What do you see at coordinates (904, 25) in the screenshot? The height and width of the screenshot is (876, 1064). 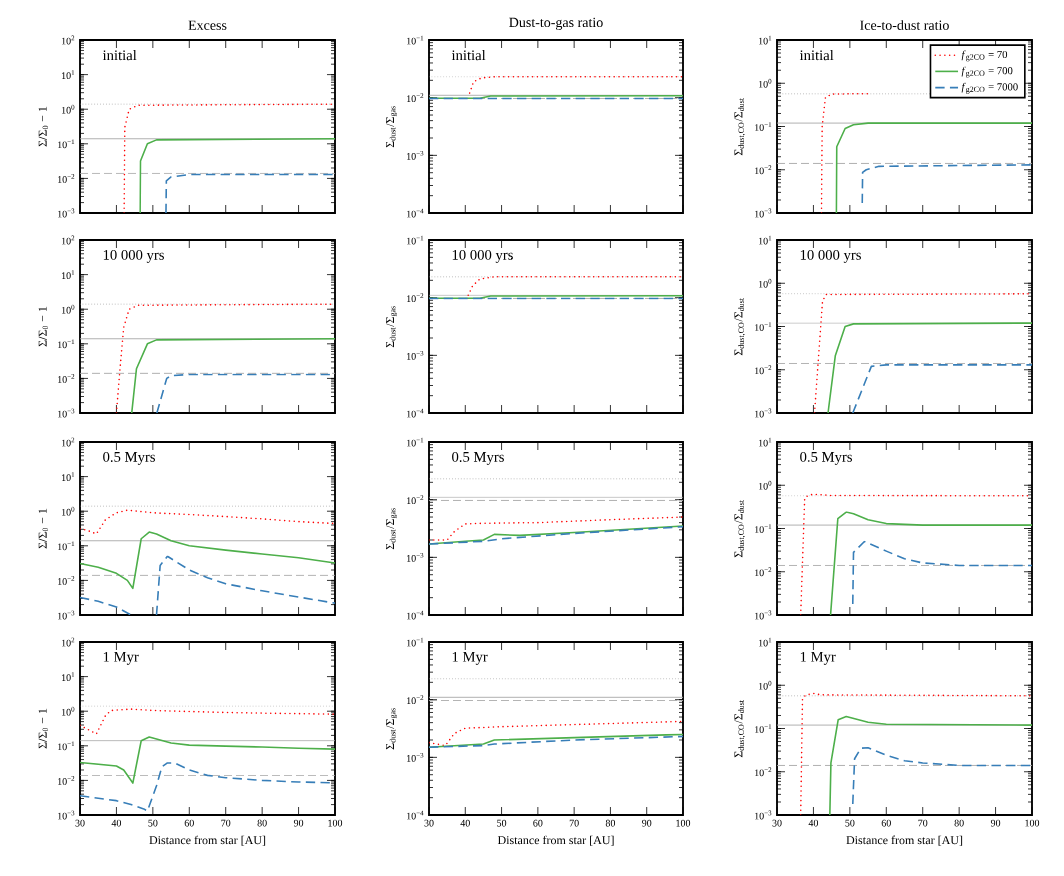 I see `chart-title: Ice-to-dust ratio` at bounding box center [904, 25].